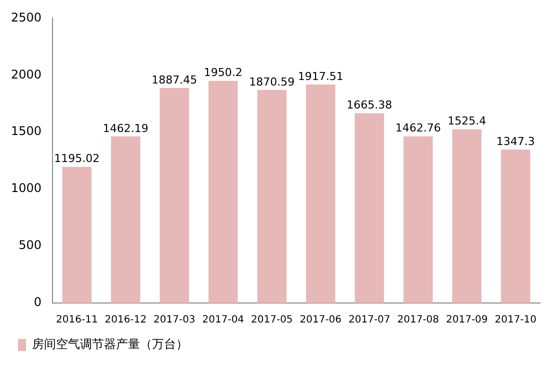 The height and width of the screenshot is (369, 558). Describe the element at coordinates (515, 320) in the screenshot. I see `x-tick-label: 2017-10` at that location.